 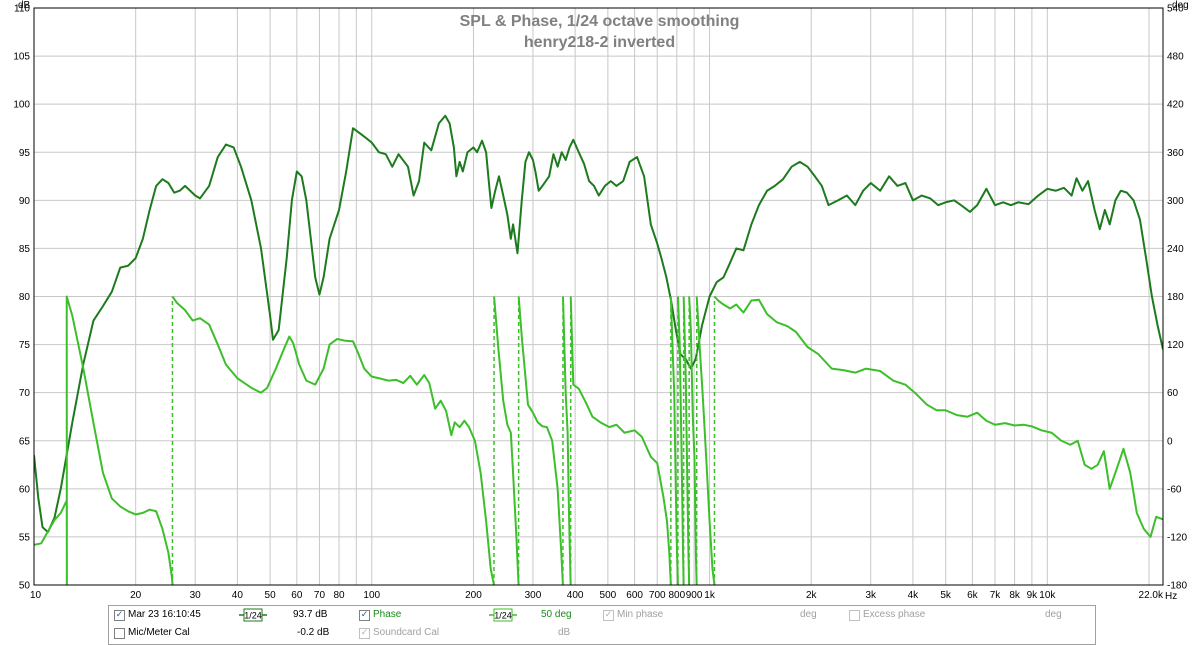 I want to click on phase-swatch-icon: 1/24, so click(x=503, y=615).